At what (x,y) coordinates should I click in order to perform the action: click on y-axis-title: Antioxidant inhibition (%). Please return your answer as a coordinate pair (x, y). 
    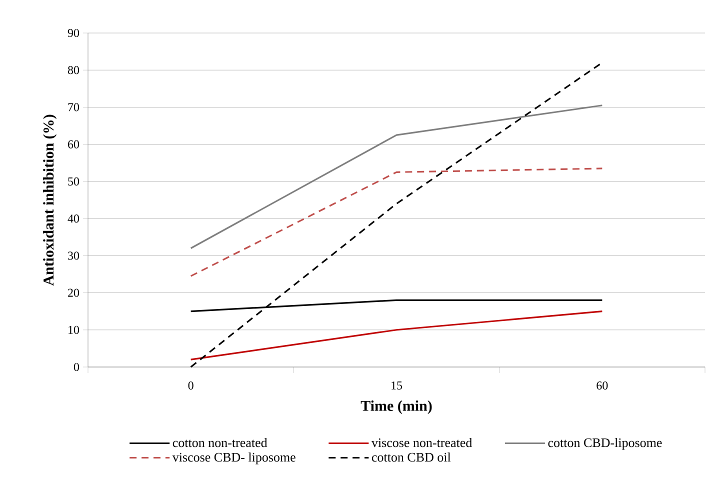
    Looking at the image, I should click on (50, 200).